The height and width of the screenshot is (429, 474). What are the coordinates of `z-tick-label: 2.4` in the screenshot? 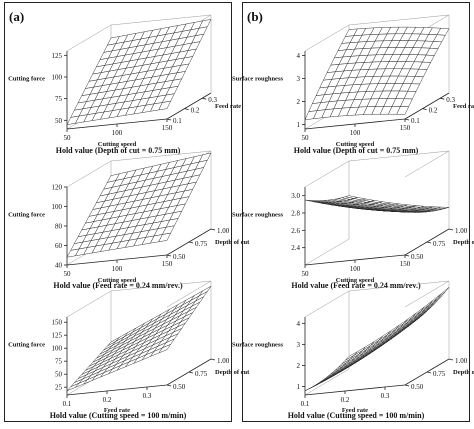 It's located at (295, 248).